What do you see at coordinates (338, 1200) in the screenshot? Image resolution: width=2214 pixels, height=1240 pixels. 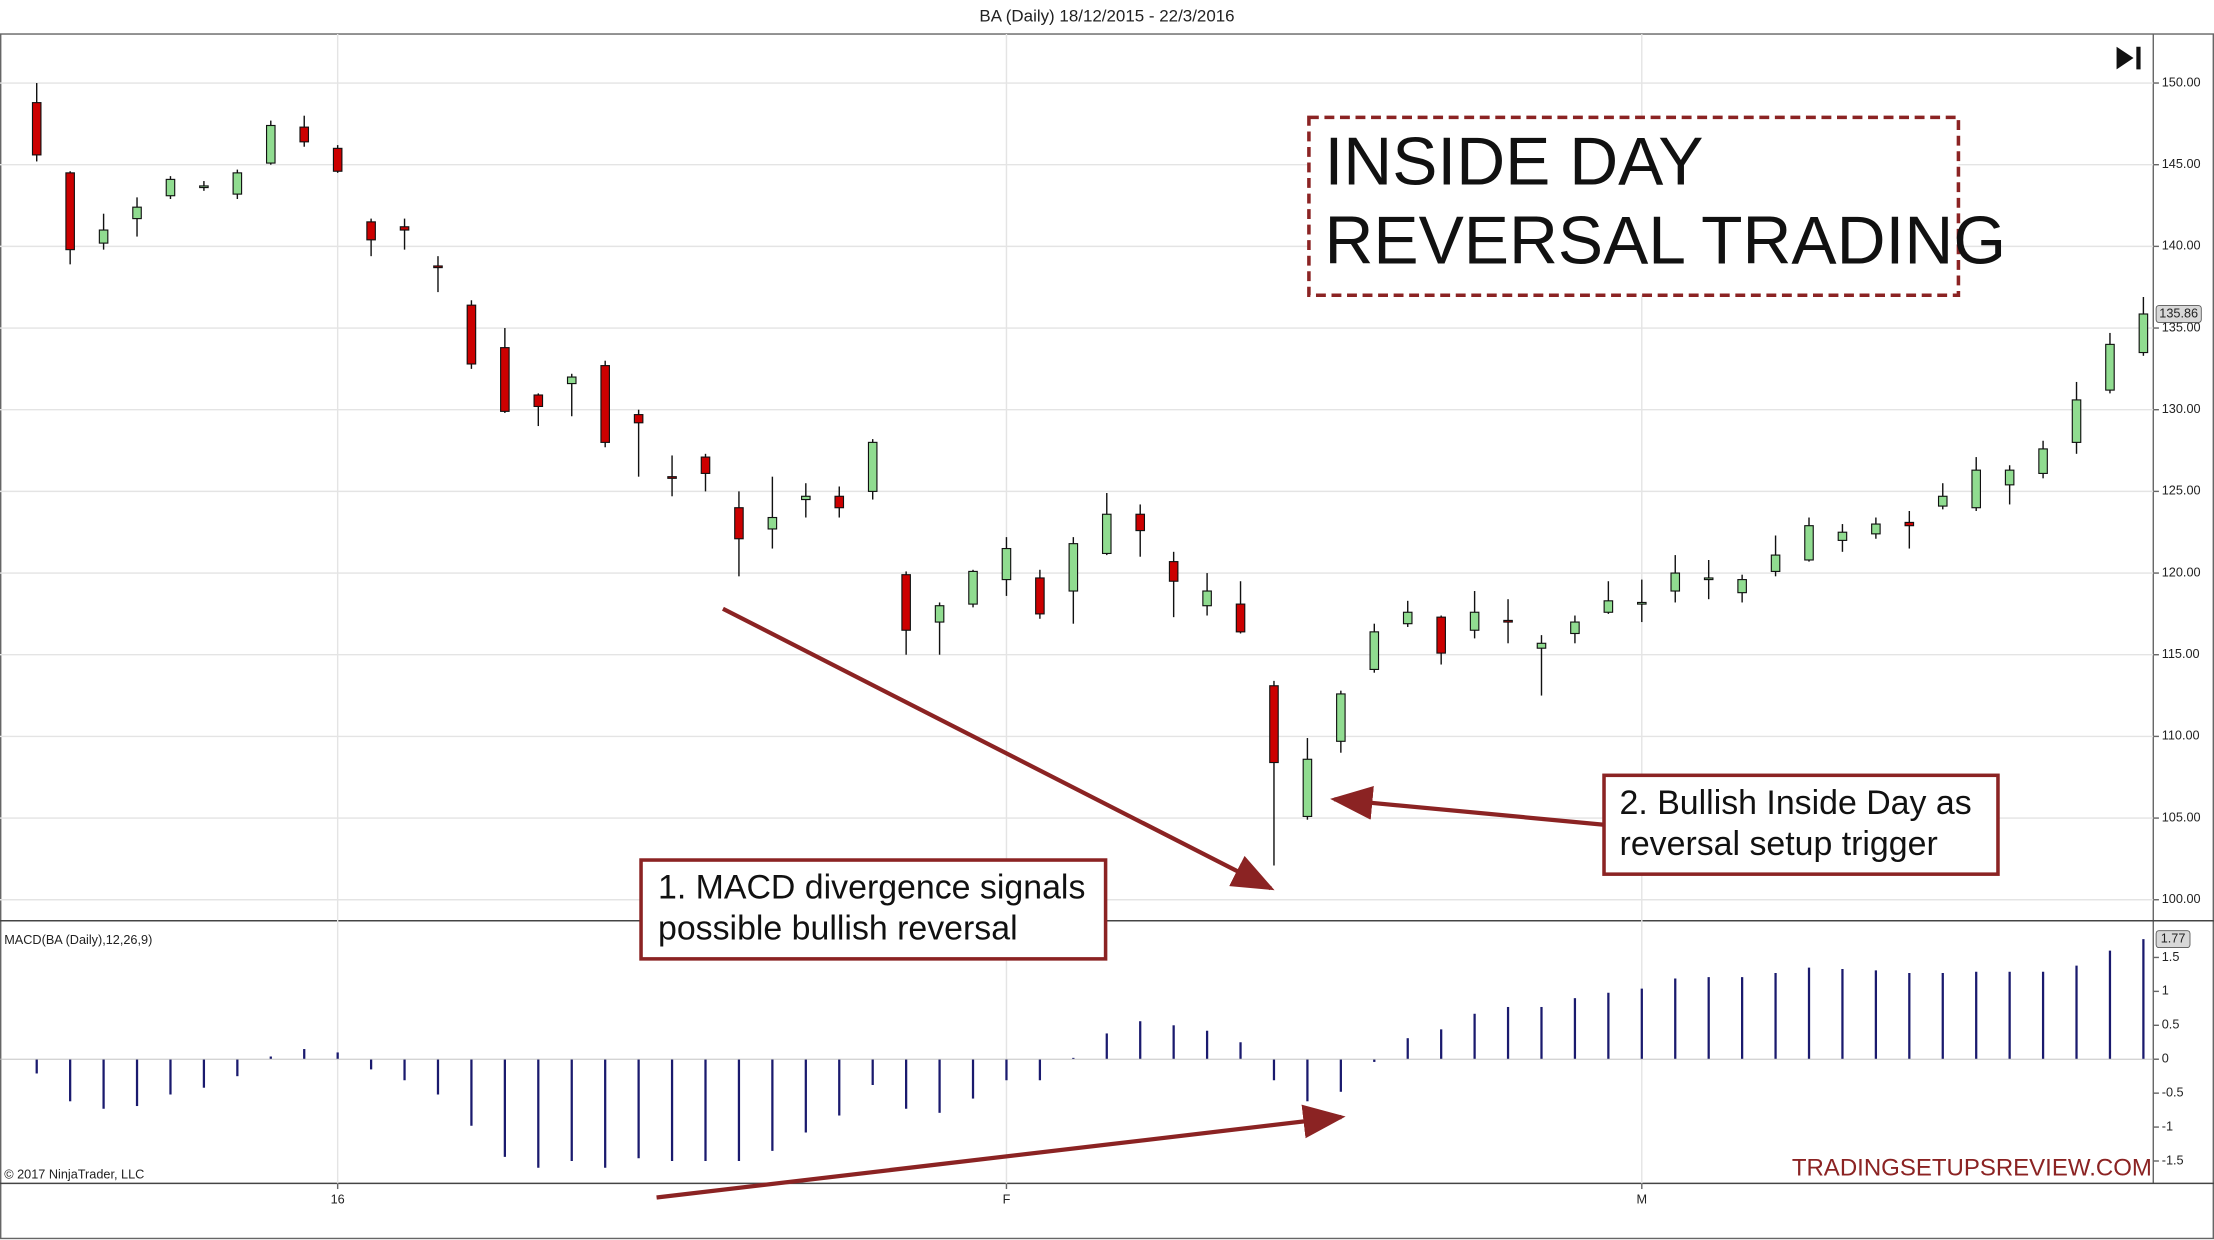 I see `x-tick-label: 16` at bounding box center [338, 1200].